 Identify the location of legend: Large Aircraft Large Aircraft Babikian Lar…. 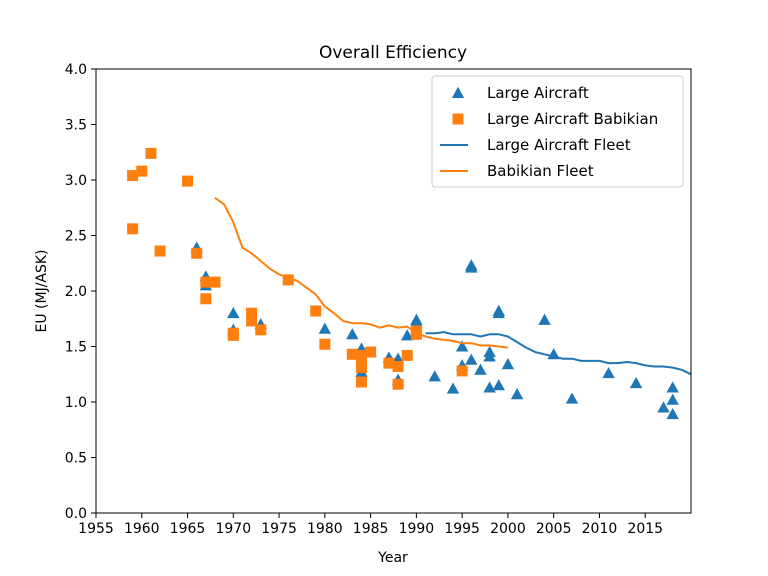
(557, 131).